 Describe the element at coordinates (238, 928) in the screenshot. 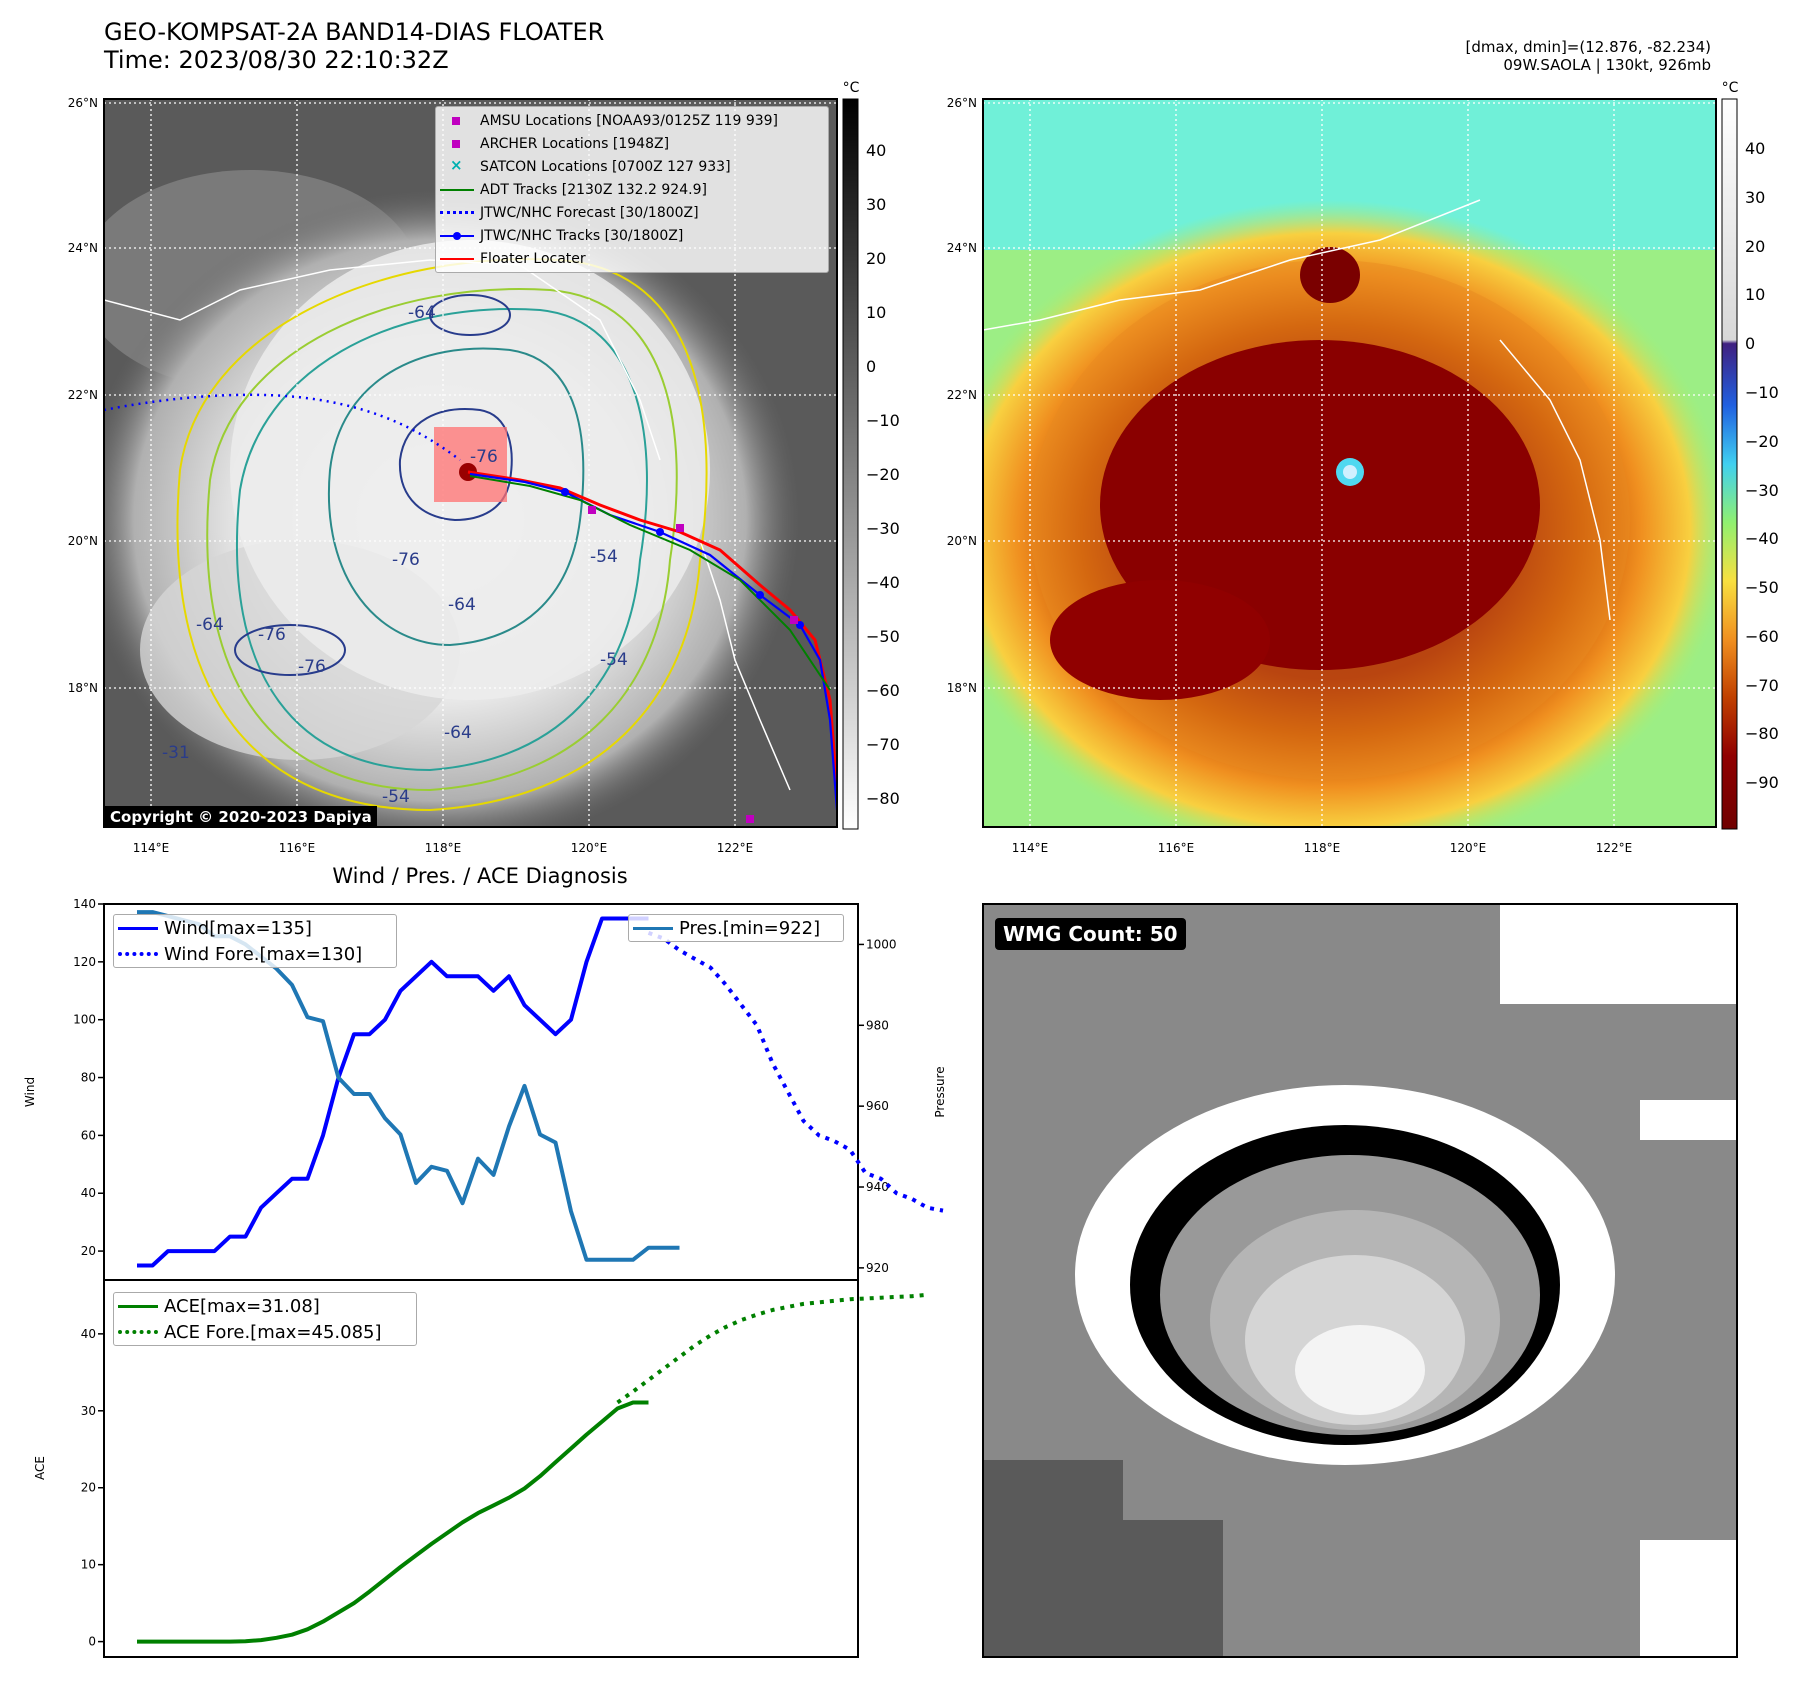

I see `legend-label: Wind[max=135]` at that location.